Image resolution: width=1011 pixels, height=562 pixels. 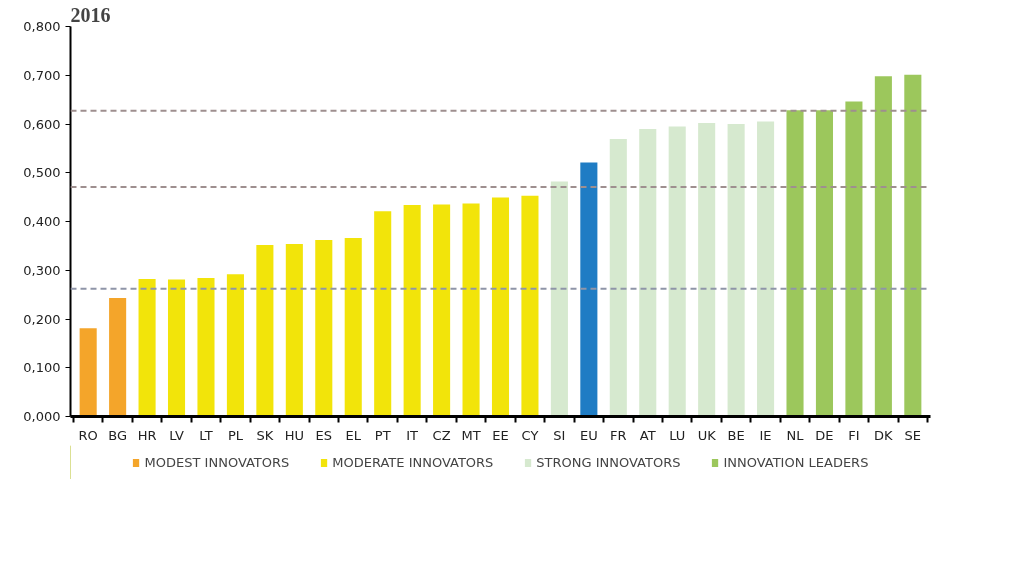 I want to click on x-tick-label: DE, so click(x=824, y=435).